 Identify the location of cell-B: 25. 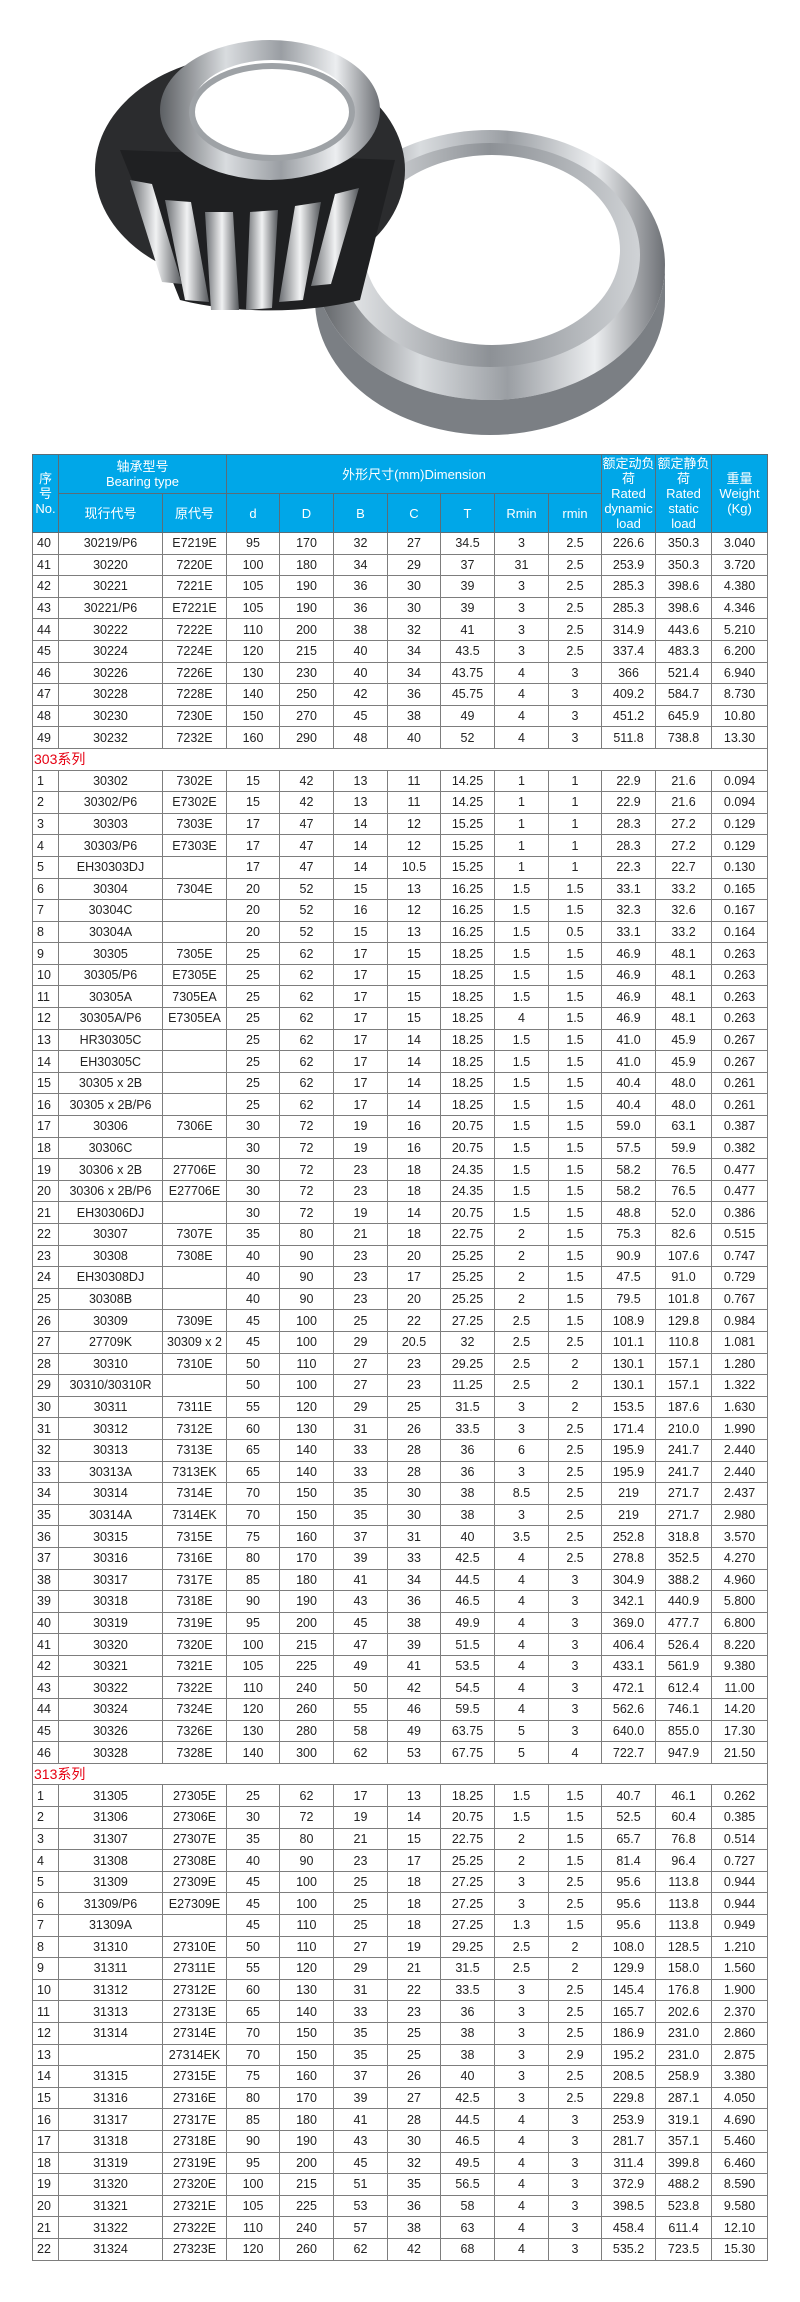
(360, 1882).